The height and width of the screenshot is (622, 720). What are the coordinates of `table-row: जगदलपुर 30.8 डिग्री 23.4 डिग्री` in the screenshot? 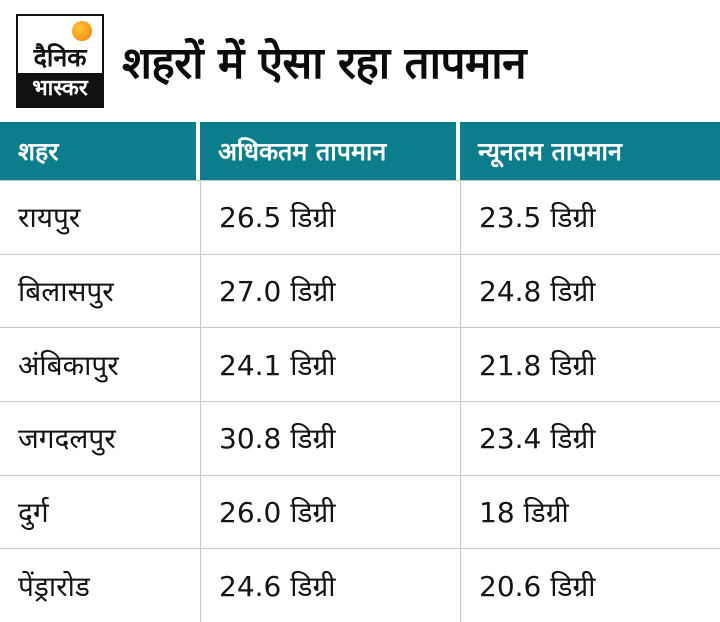 It's located at (360, 438).